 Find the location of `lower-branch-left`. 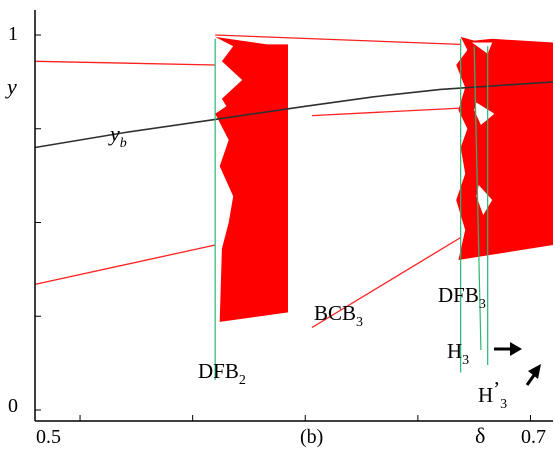

lower-branch-left is located at coordinates (125, 265).